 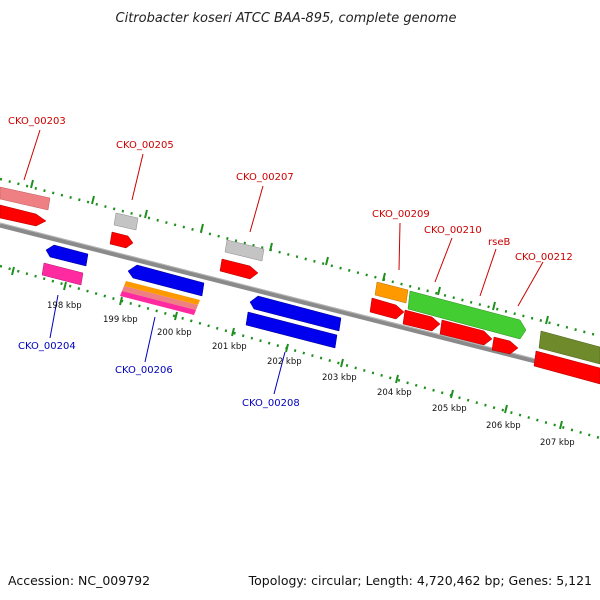 What do you see at coordinates (47, 346) in the screenshot?
I see `gene-label-cko-00204: CKO_00204` at bounding box center [47, 346].